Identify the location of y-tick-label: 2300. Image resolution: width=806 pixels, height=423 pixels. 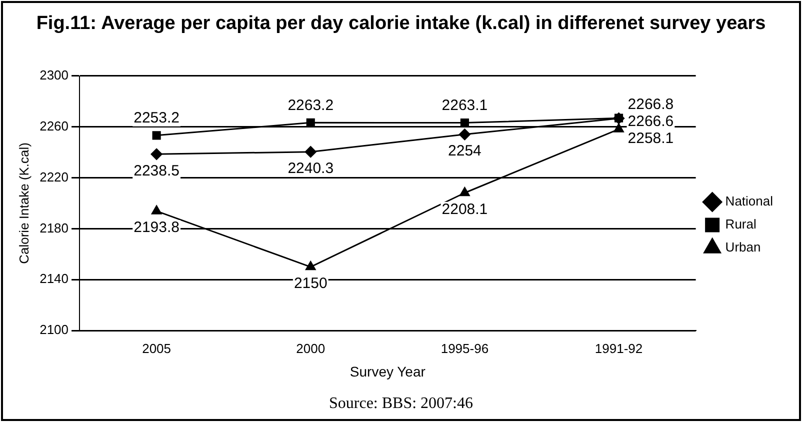
(54, 74).